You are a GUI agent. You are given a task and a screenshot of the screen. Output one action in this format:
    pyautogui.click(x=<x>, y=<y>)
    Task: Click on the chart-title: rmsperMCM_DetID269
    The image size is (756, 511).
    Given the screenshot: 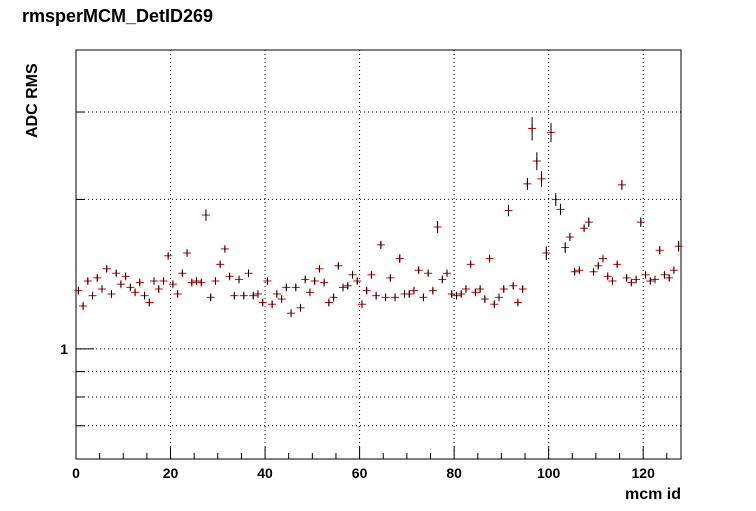 What is the action you would take?
    pyautogui.click(x=118, y=16)
    